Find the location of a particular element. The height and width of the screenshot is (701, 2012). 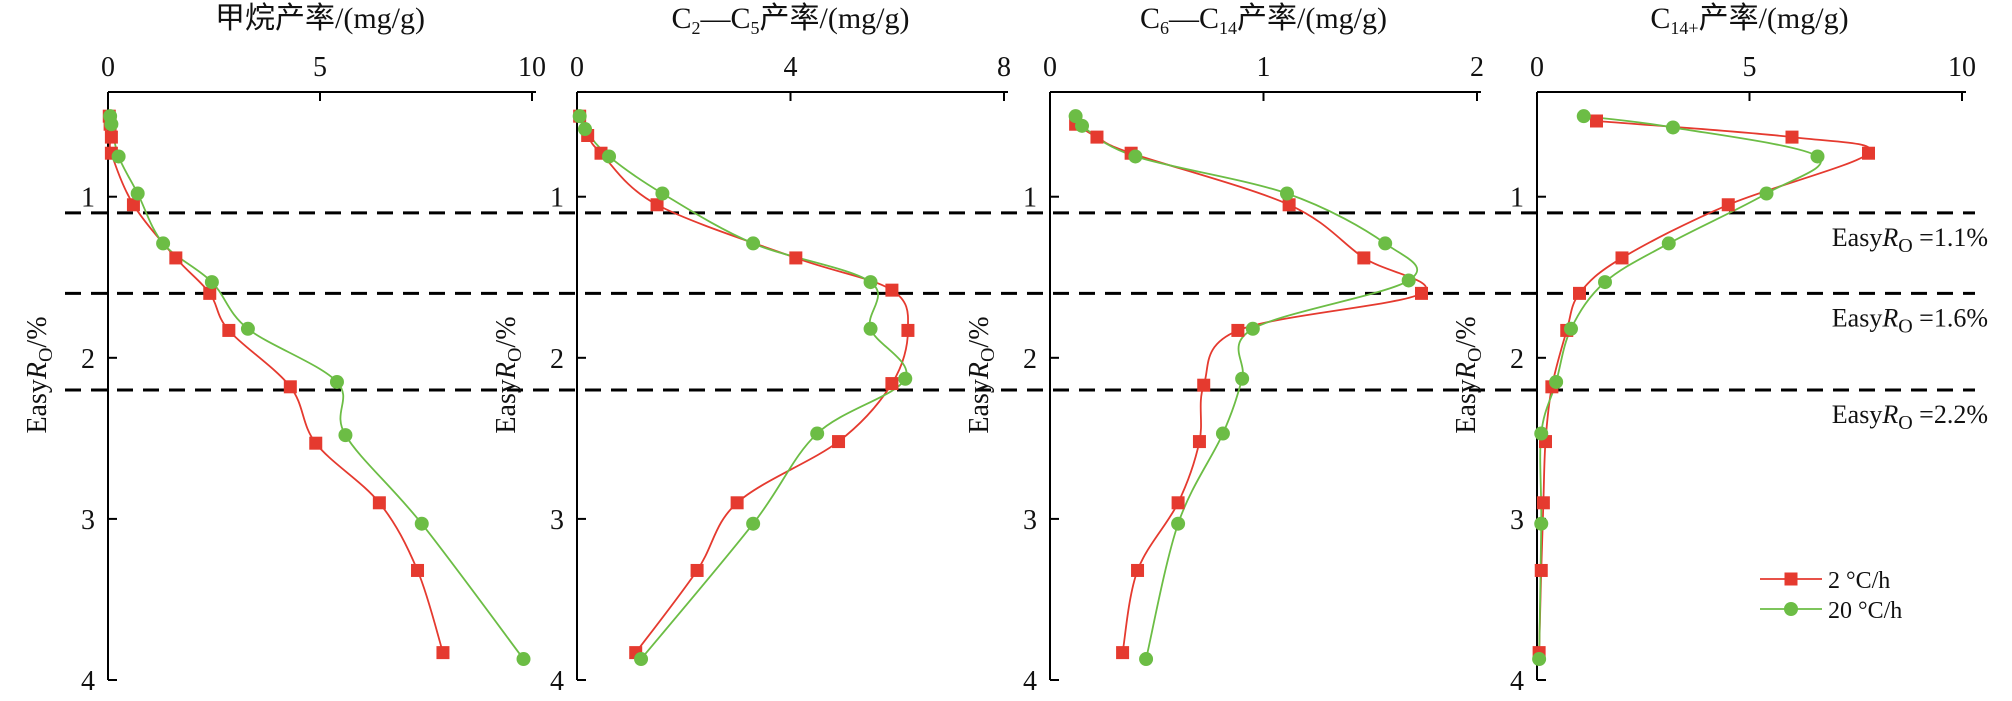

legend-label: 20 °C/h is located at coordinates (1865, 611).